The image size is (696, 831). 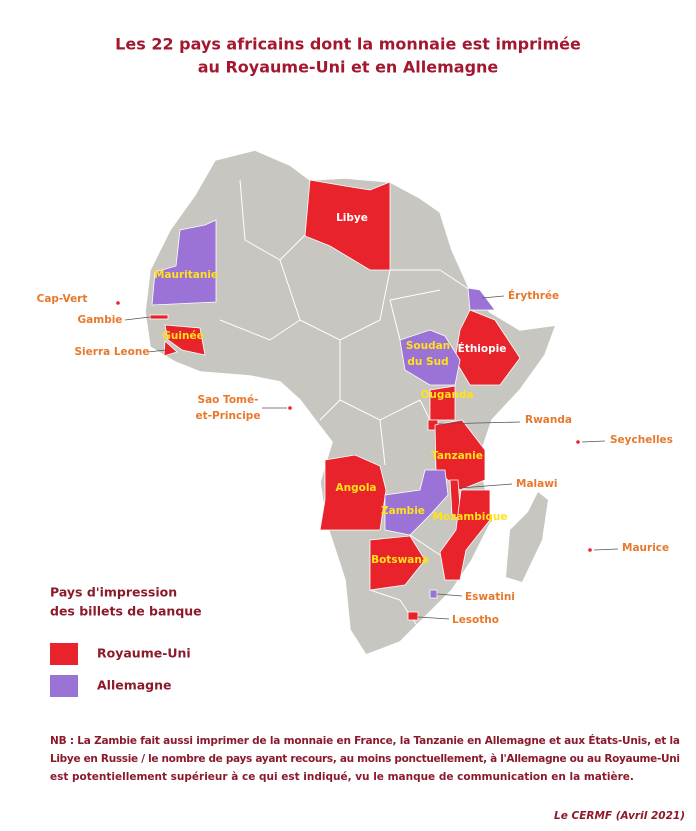 I want to click on legend-title: Pays d'impression, so click(x=113, y=592).